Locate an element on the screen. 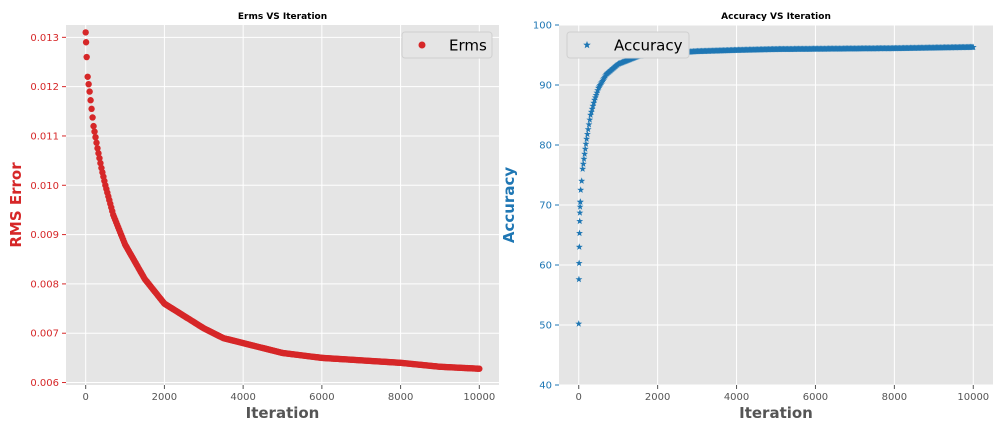 The height and width of the screenshot is (432, 1008). y-tick-label: 50 is located at coordinates (545, 326).